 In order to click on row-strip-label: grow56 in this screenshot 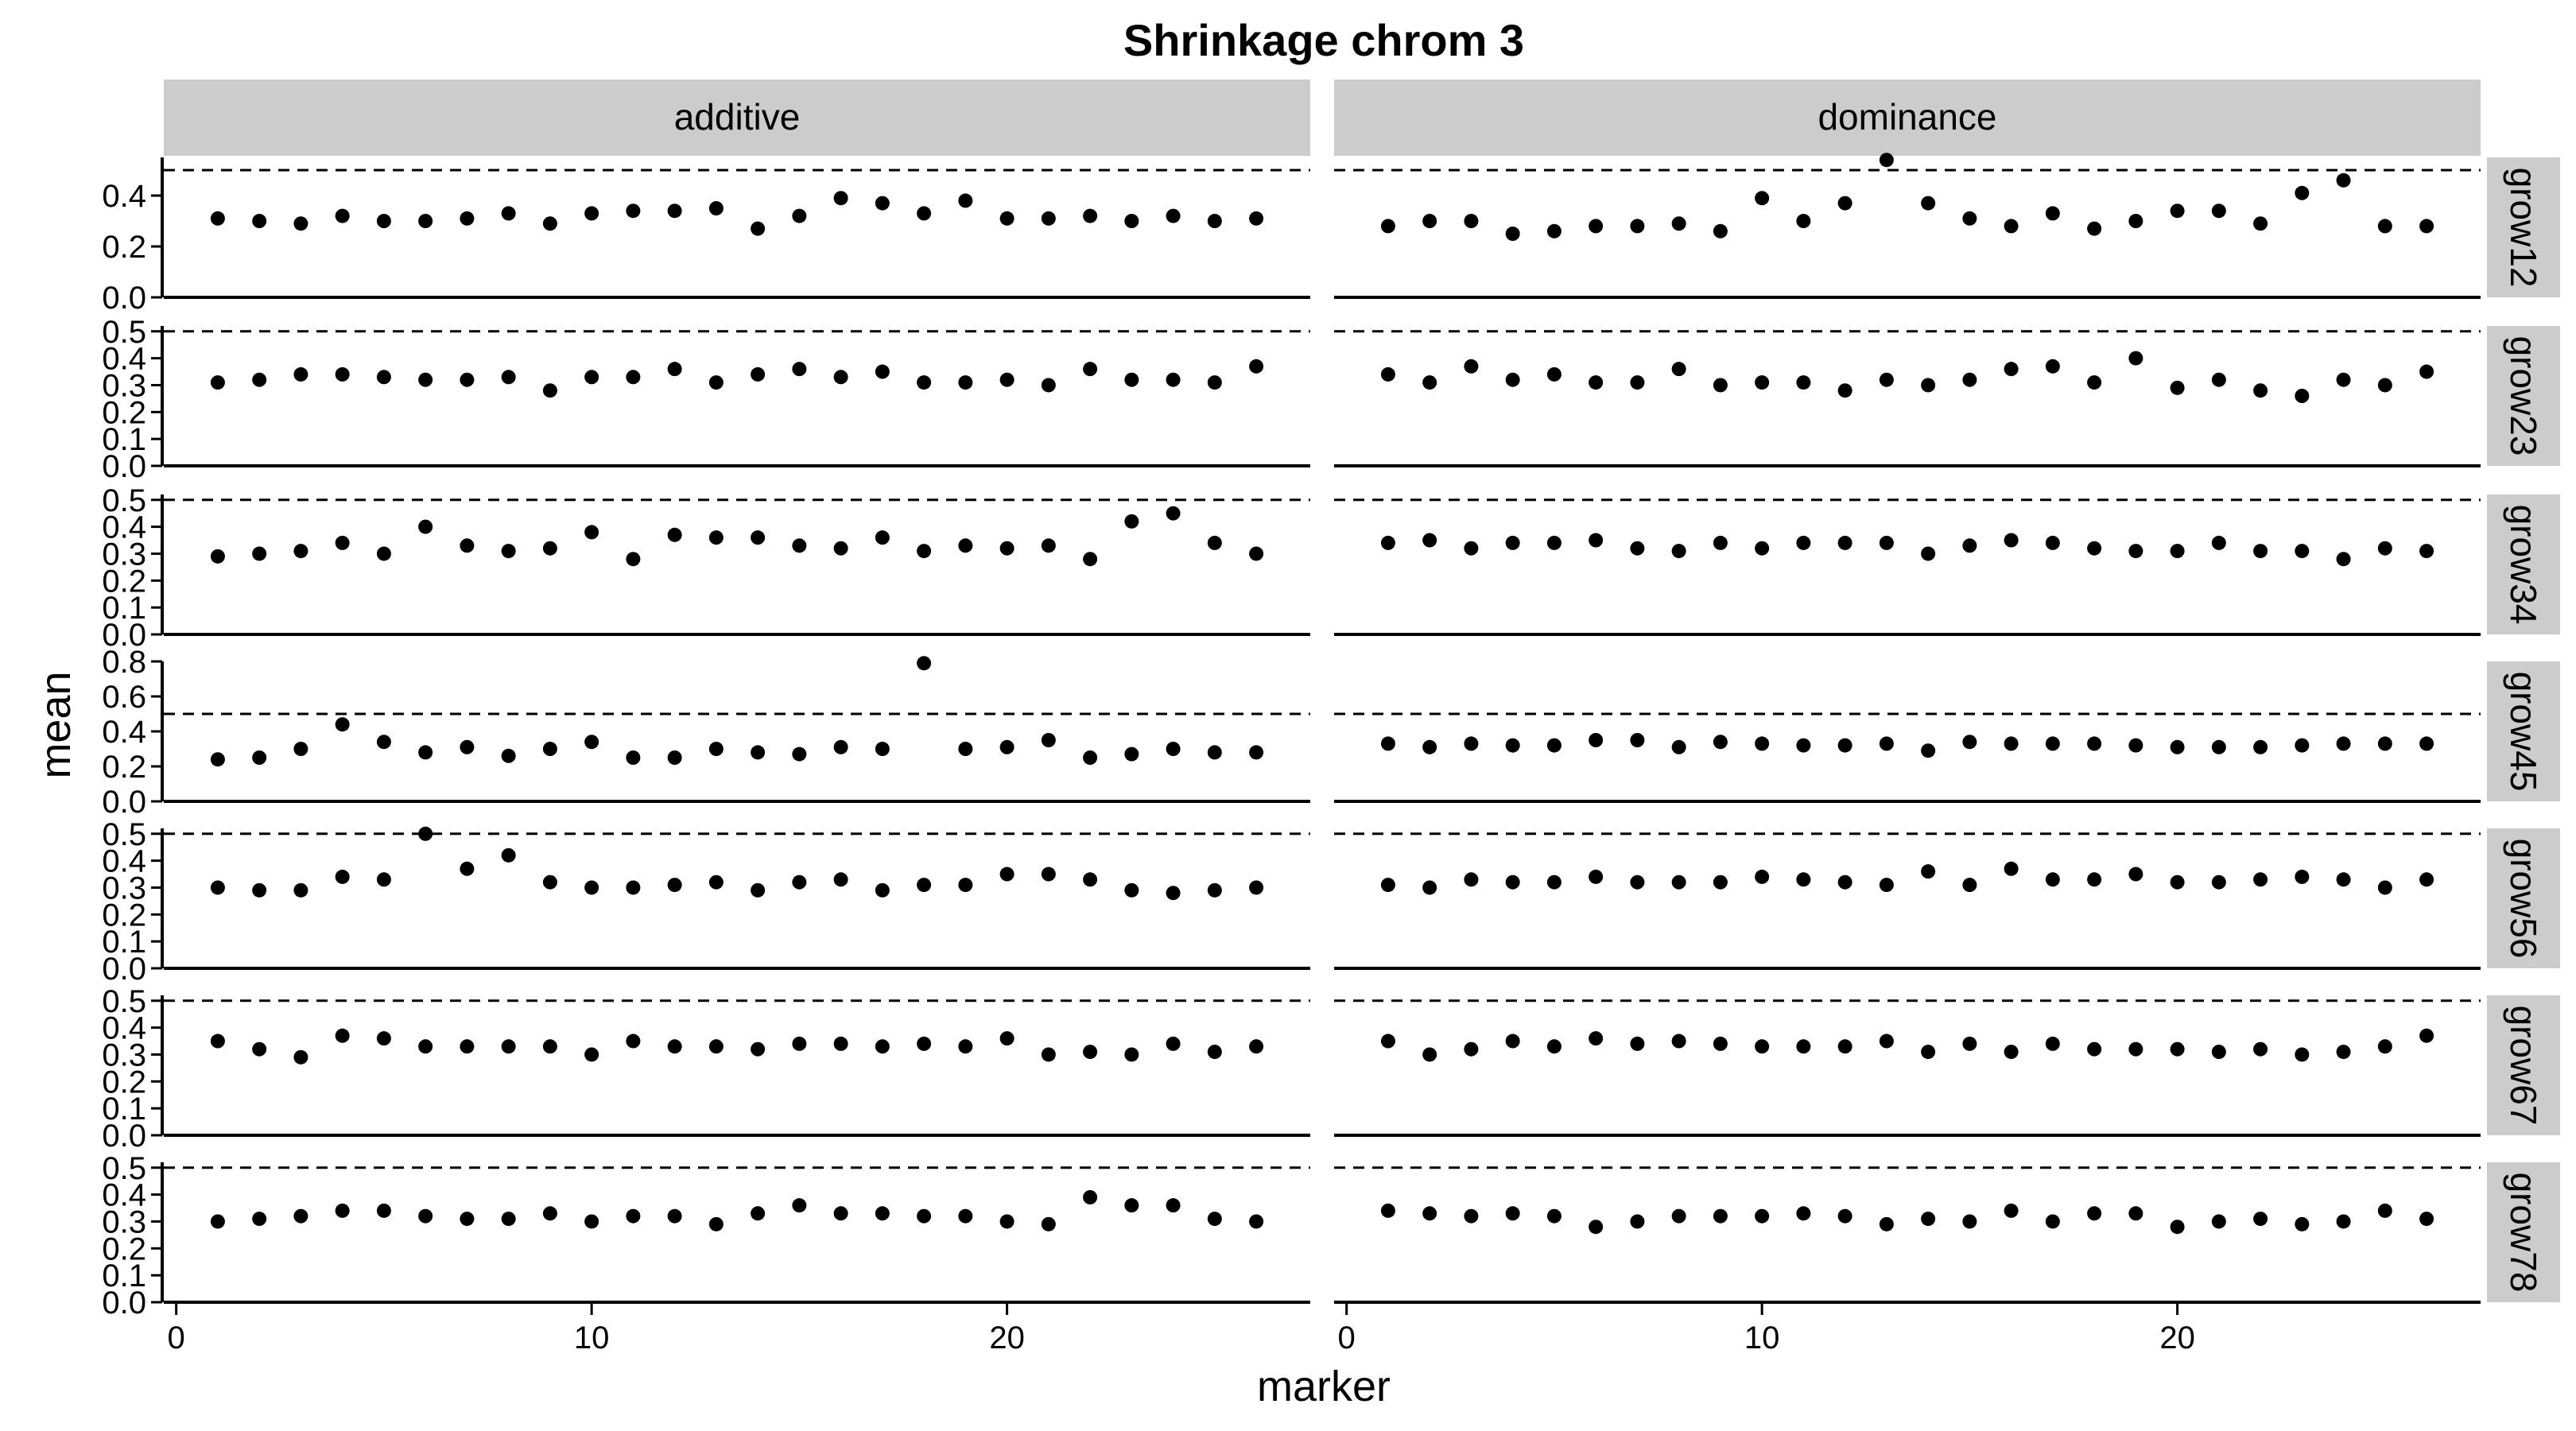, I will do `click(2523, 899)`.